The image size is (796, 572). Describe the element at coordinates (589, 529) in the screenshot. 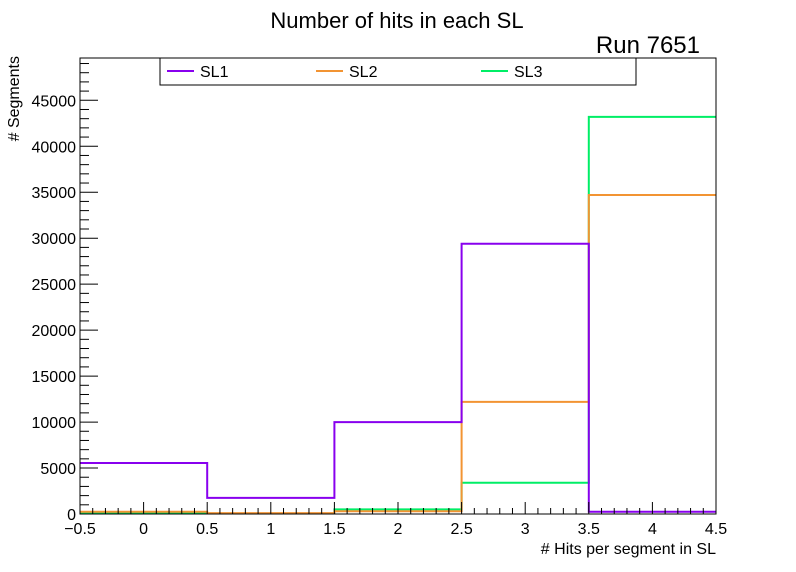

I see `x-tick-label: 3.5` at that location.